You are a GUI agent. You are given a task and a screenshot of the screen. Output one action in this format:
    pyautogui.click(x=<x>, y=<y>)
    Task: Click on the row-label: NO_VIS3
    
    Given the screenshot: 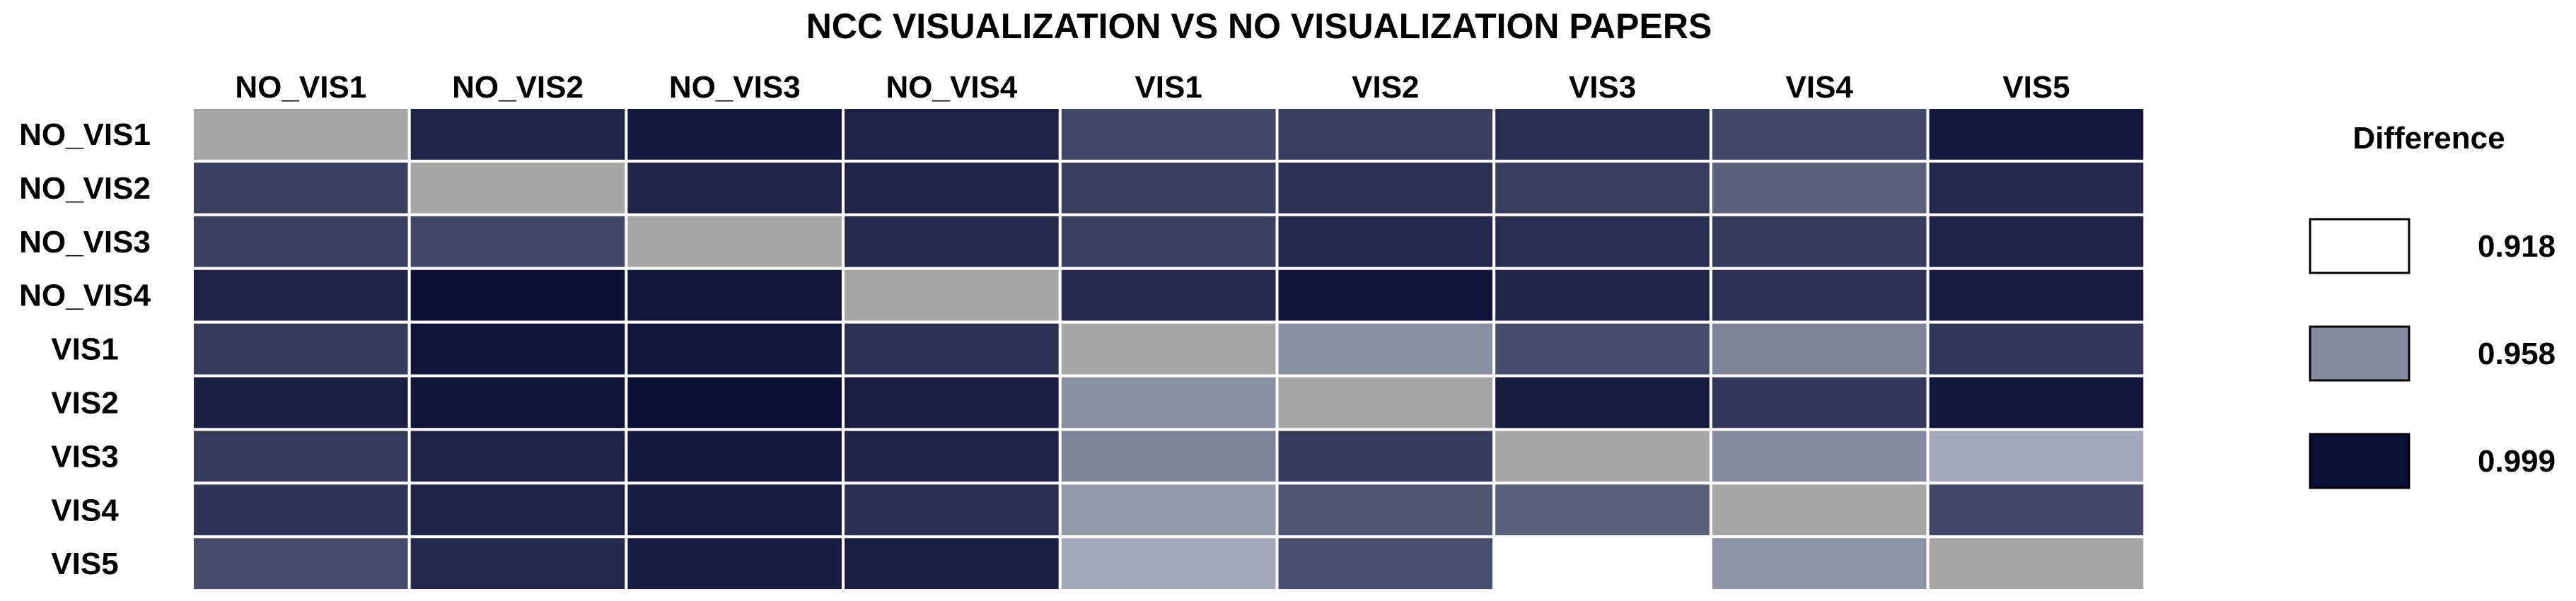 What is the action you would take?
    pyautogui.click(x=85, y=242)
    